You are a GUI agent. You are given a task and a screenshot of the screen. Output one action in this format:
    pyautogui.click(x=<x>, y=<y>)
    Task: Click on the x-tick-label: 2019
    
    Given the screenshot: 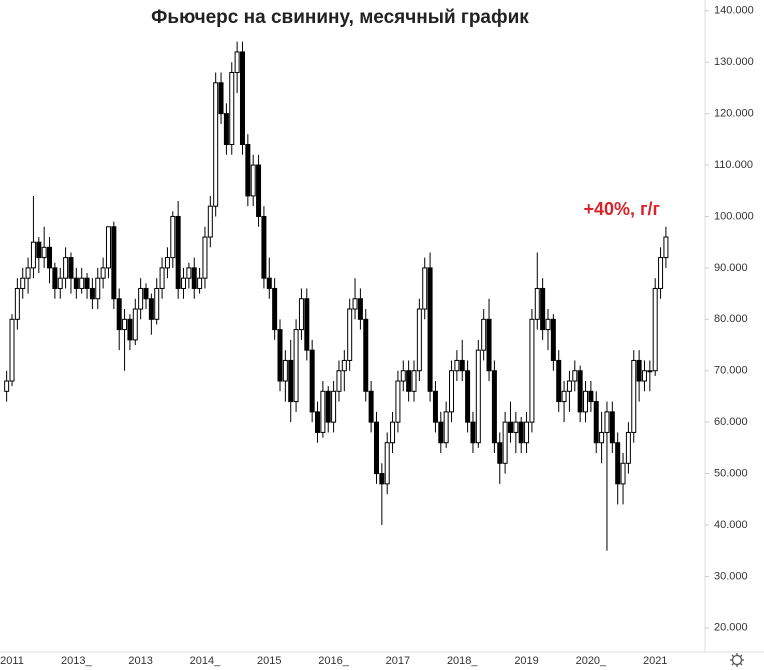 What is the action you would take?
    pyautogui.click(x=526, y=661)
    